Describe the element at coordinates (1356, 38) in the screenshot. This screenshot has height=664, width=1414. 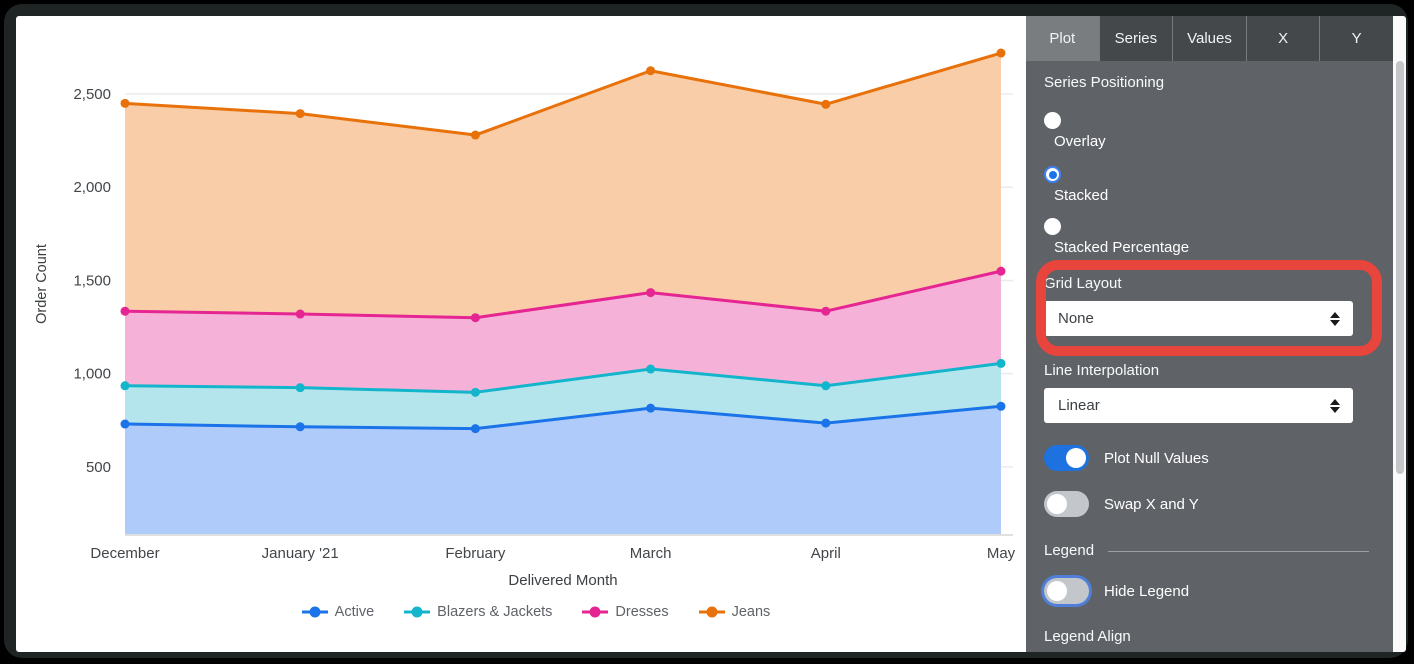
I see `tab-y: Y` at that location.